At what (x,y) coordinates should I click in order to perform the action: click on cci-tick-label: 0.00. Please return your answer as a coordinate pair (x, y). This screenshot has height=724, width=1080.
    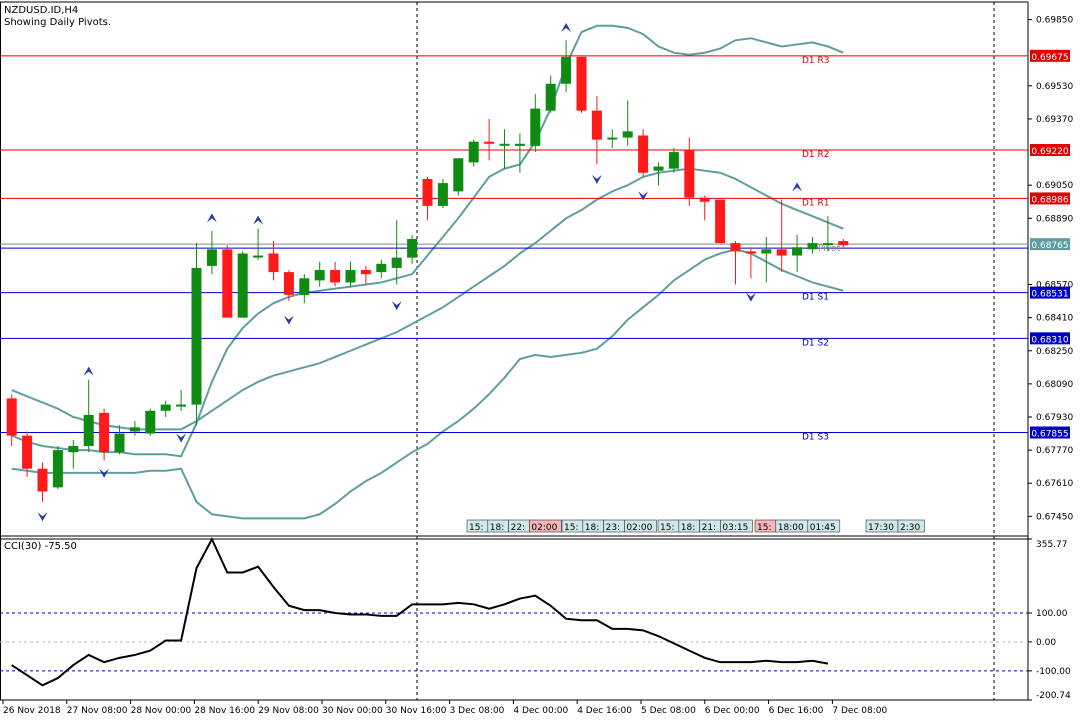
    Looking at the image, I should click on (1046, 643).